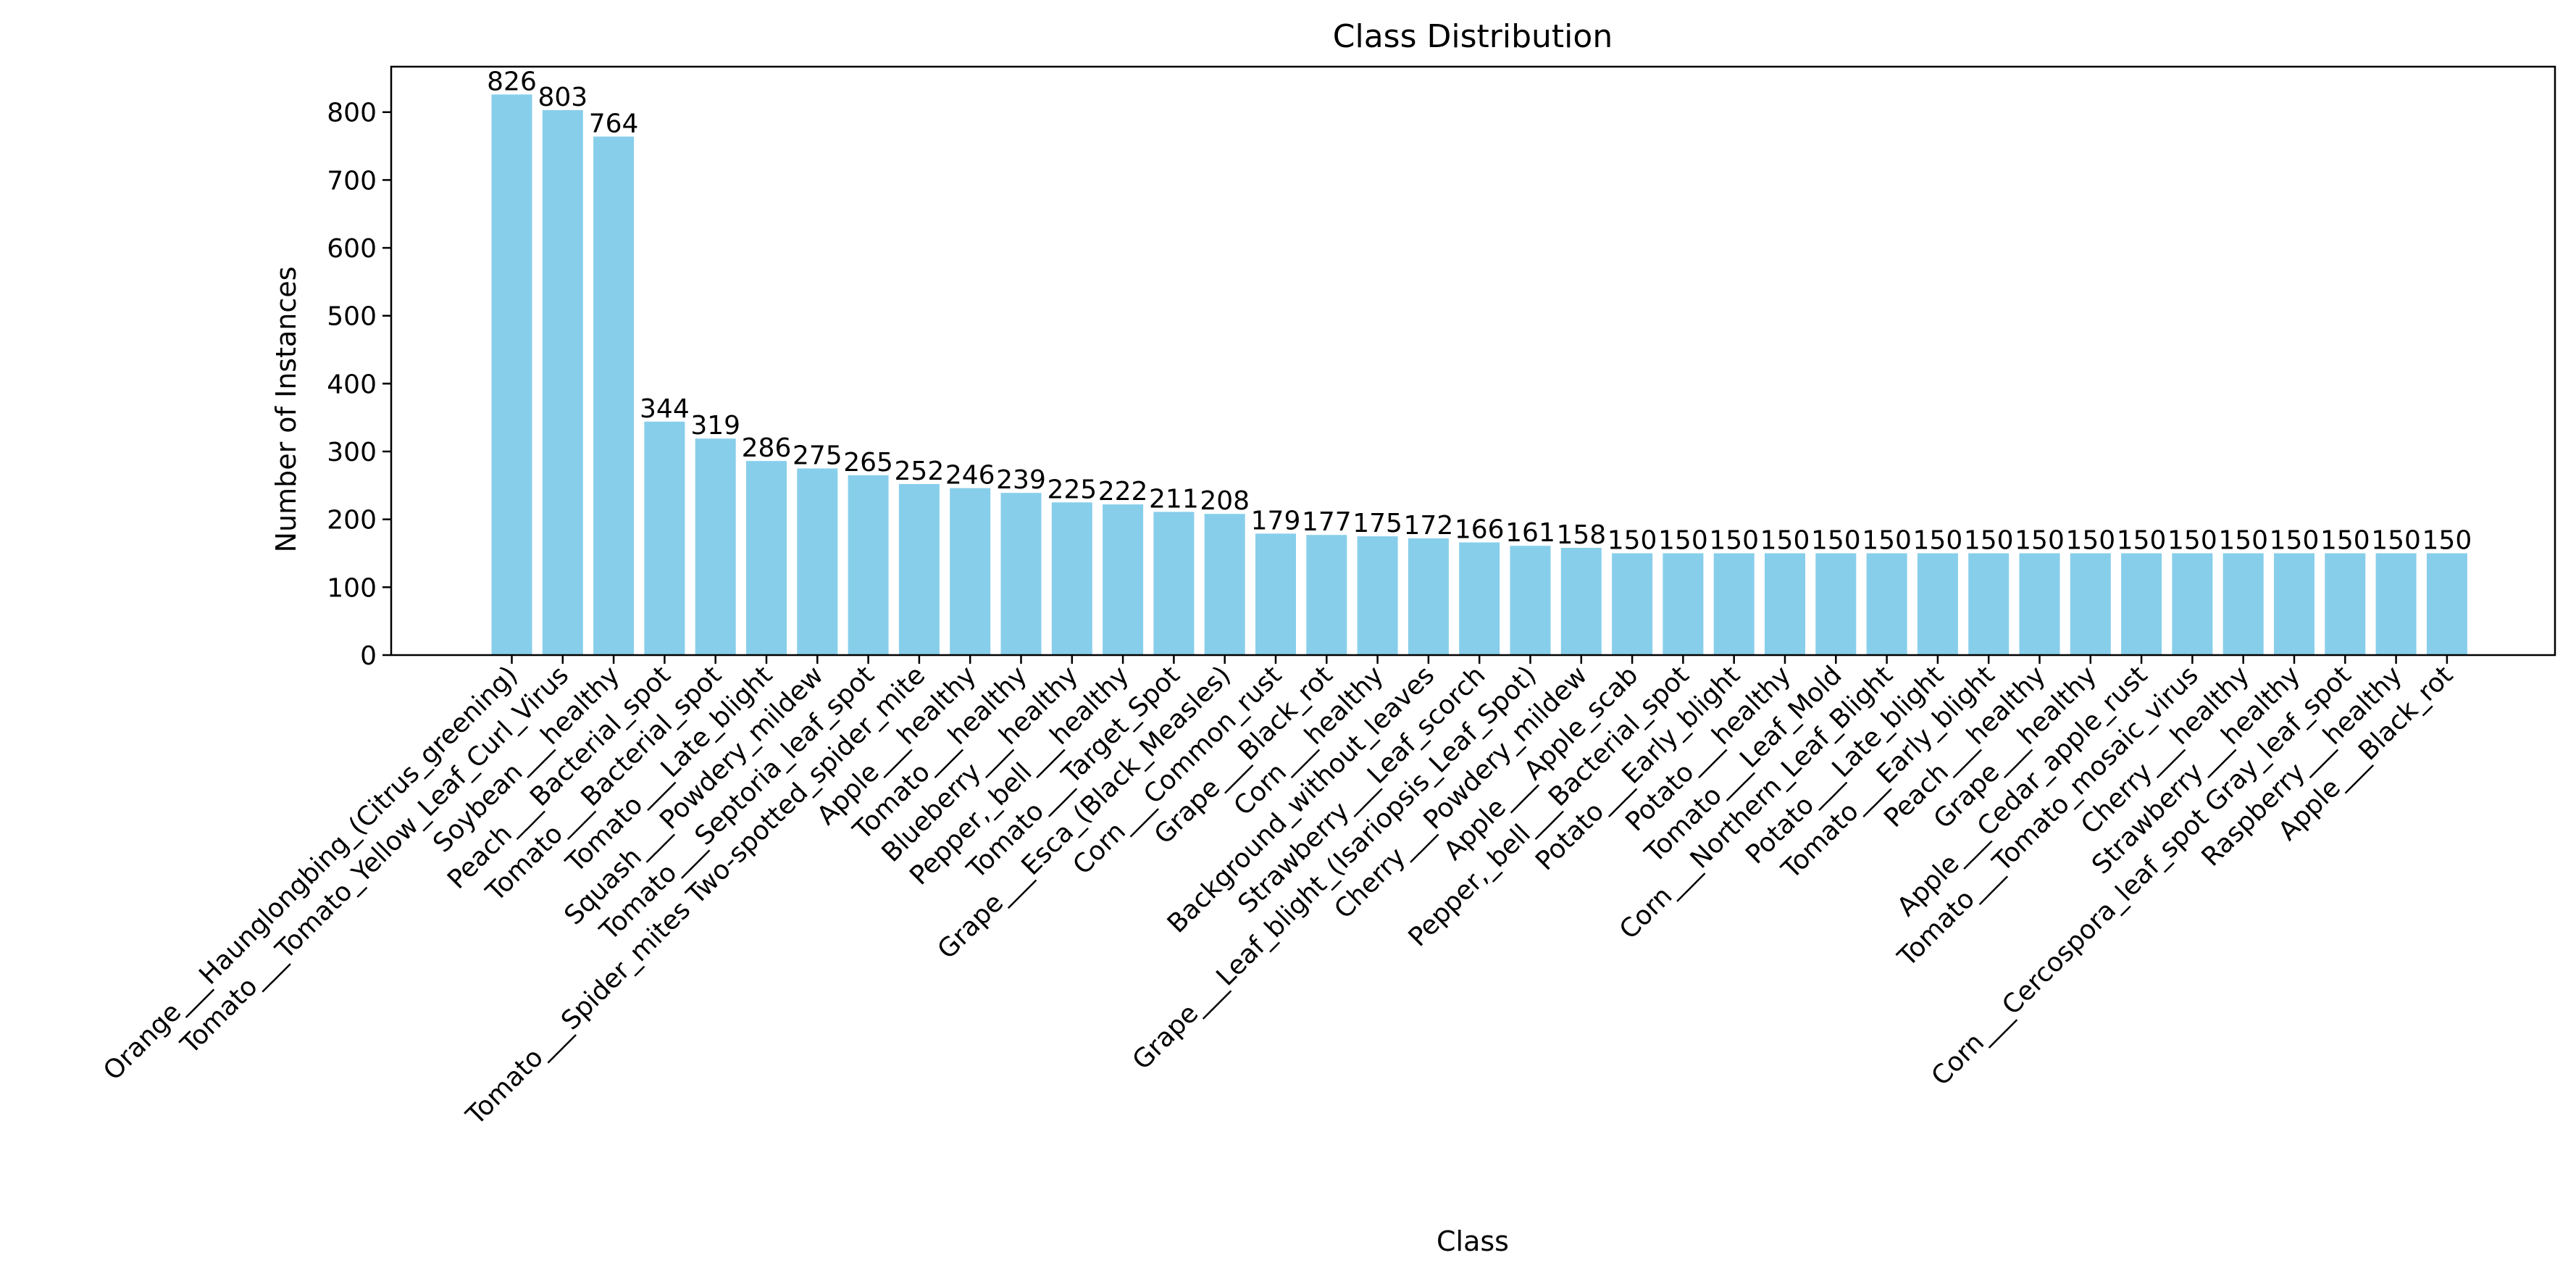 This screenshot has height=1279, width=2576. I want to click on bar-value-label: 177, so click(1327, 522).